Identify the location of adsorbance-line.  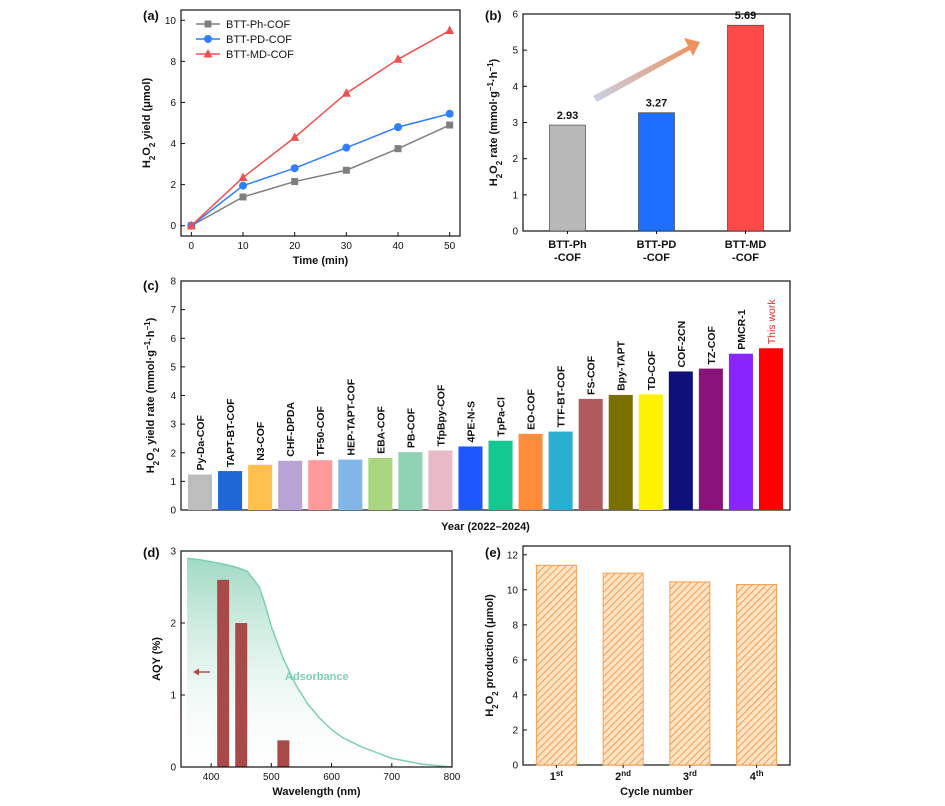
(319, 662).